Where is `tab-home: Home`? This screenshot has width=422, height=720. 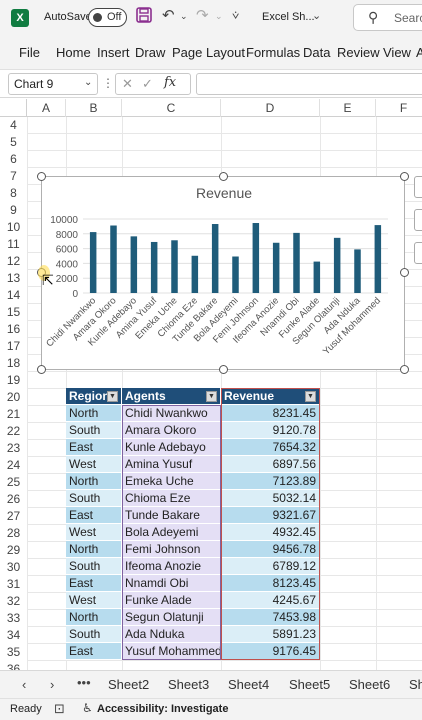 tab-home: Home is located at coordinates (73, 52).